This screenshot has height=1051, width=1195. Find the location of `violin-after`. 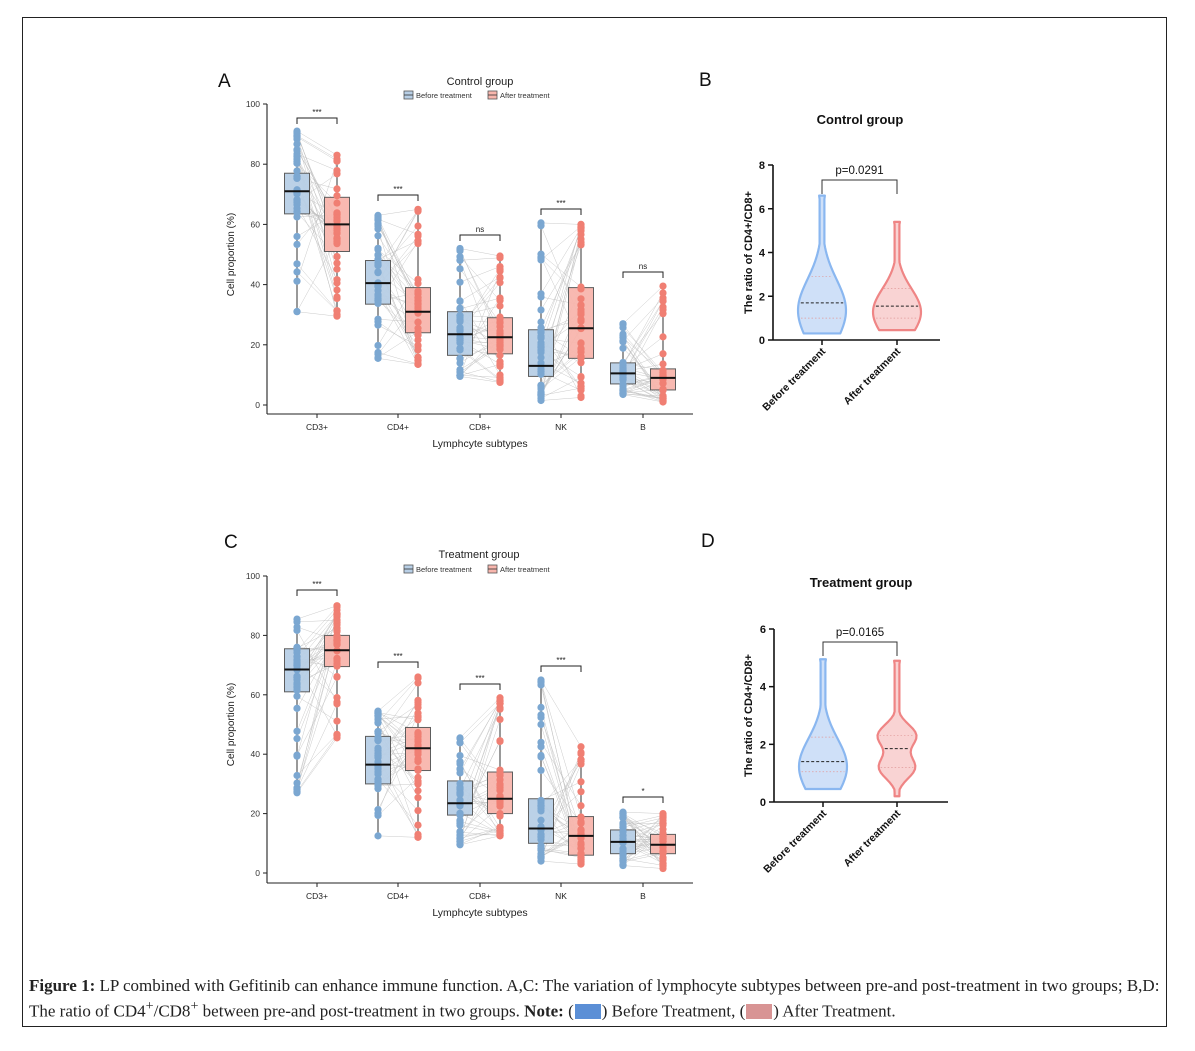

violin-after is located at coordinates (897, 728).